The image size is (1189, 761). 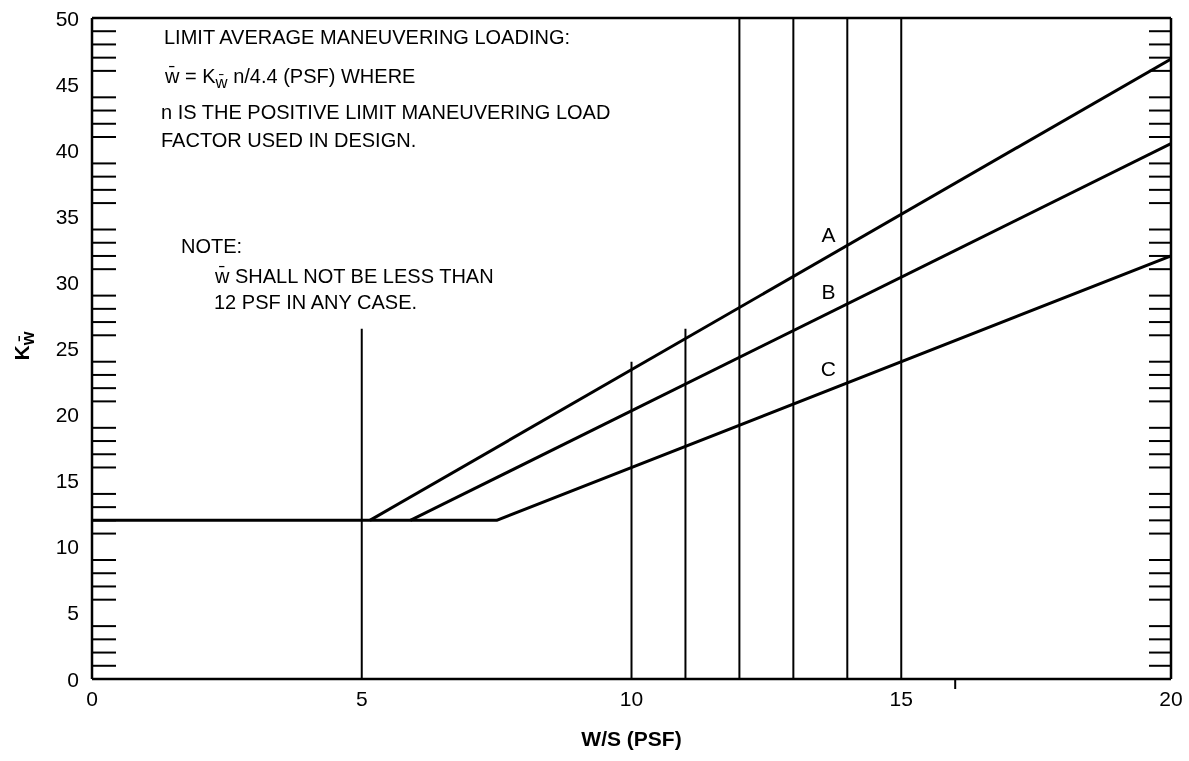 What do you see at coordinates (92, 698) in the screenshot?
I see `x-tick-label: 0` at bounding box center [92, 698].